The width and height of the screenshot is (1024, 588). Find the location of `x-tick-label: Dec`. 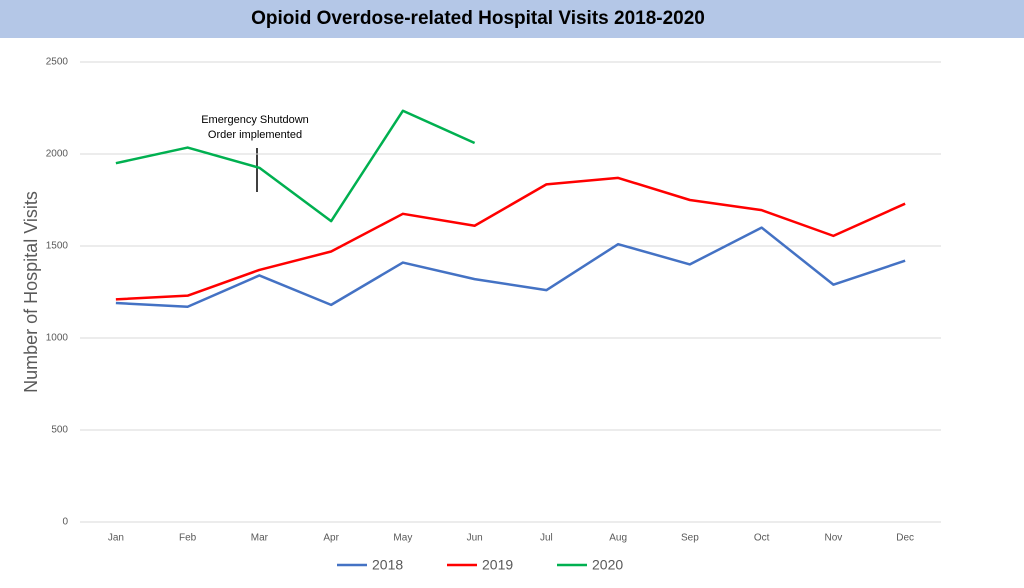

x-tick-label: Dec is located at coordinates (905, 538).